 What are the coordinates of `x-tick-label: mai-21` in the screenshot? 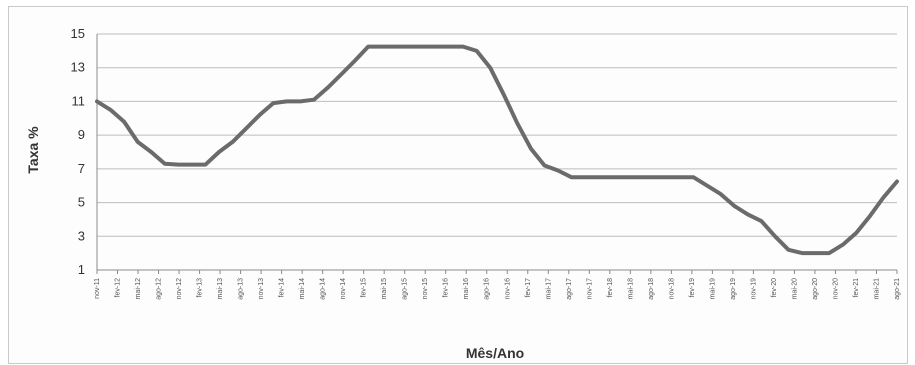 It's located at (876, 289).